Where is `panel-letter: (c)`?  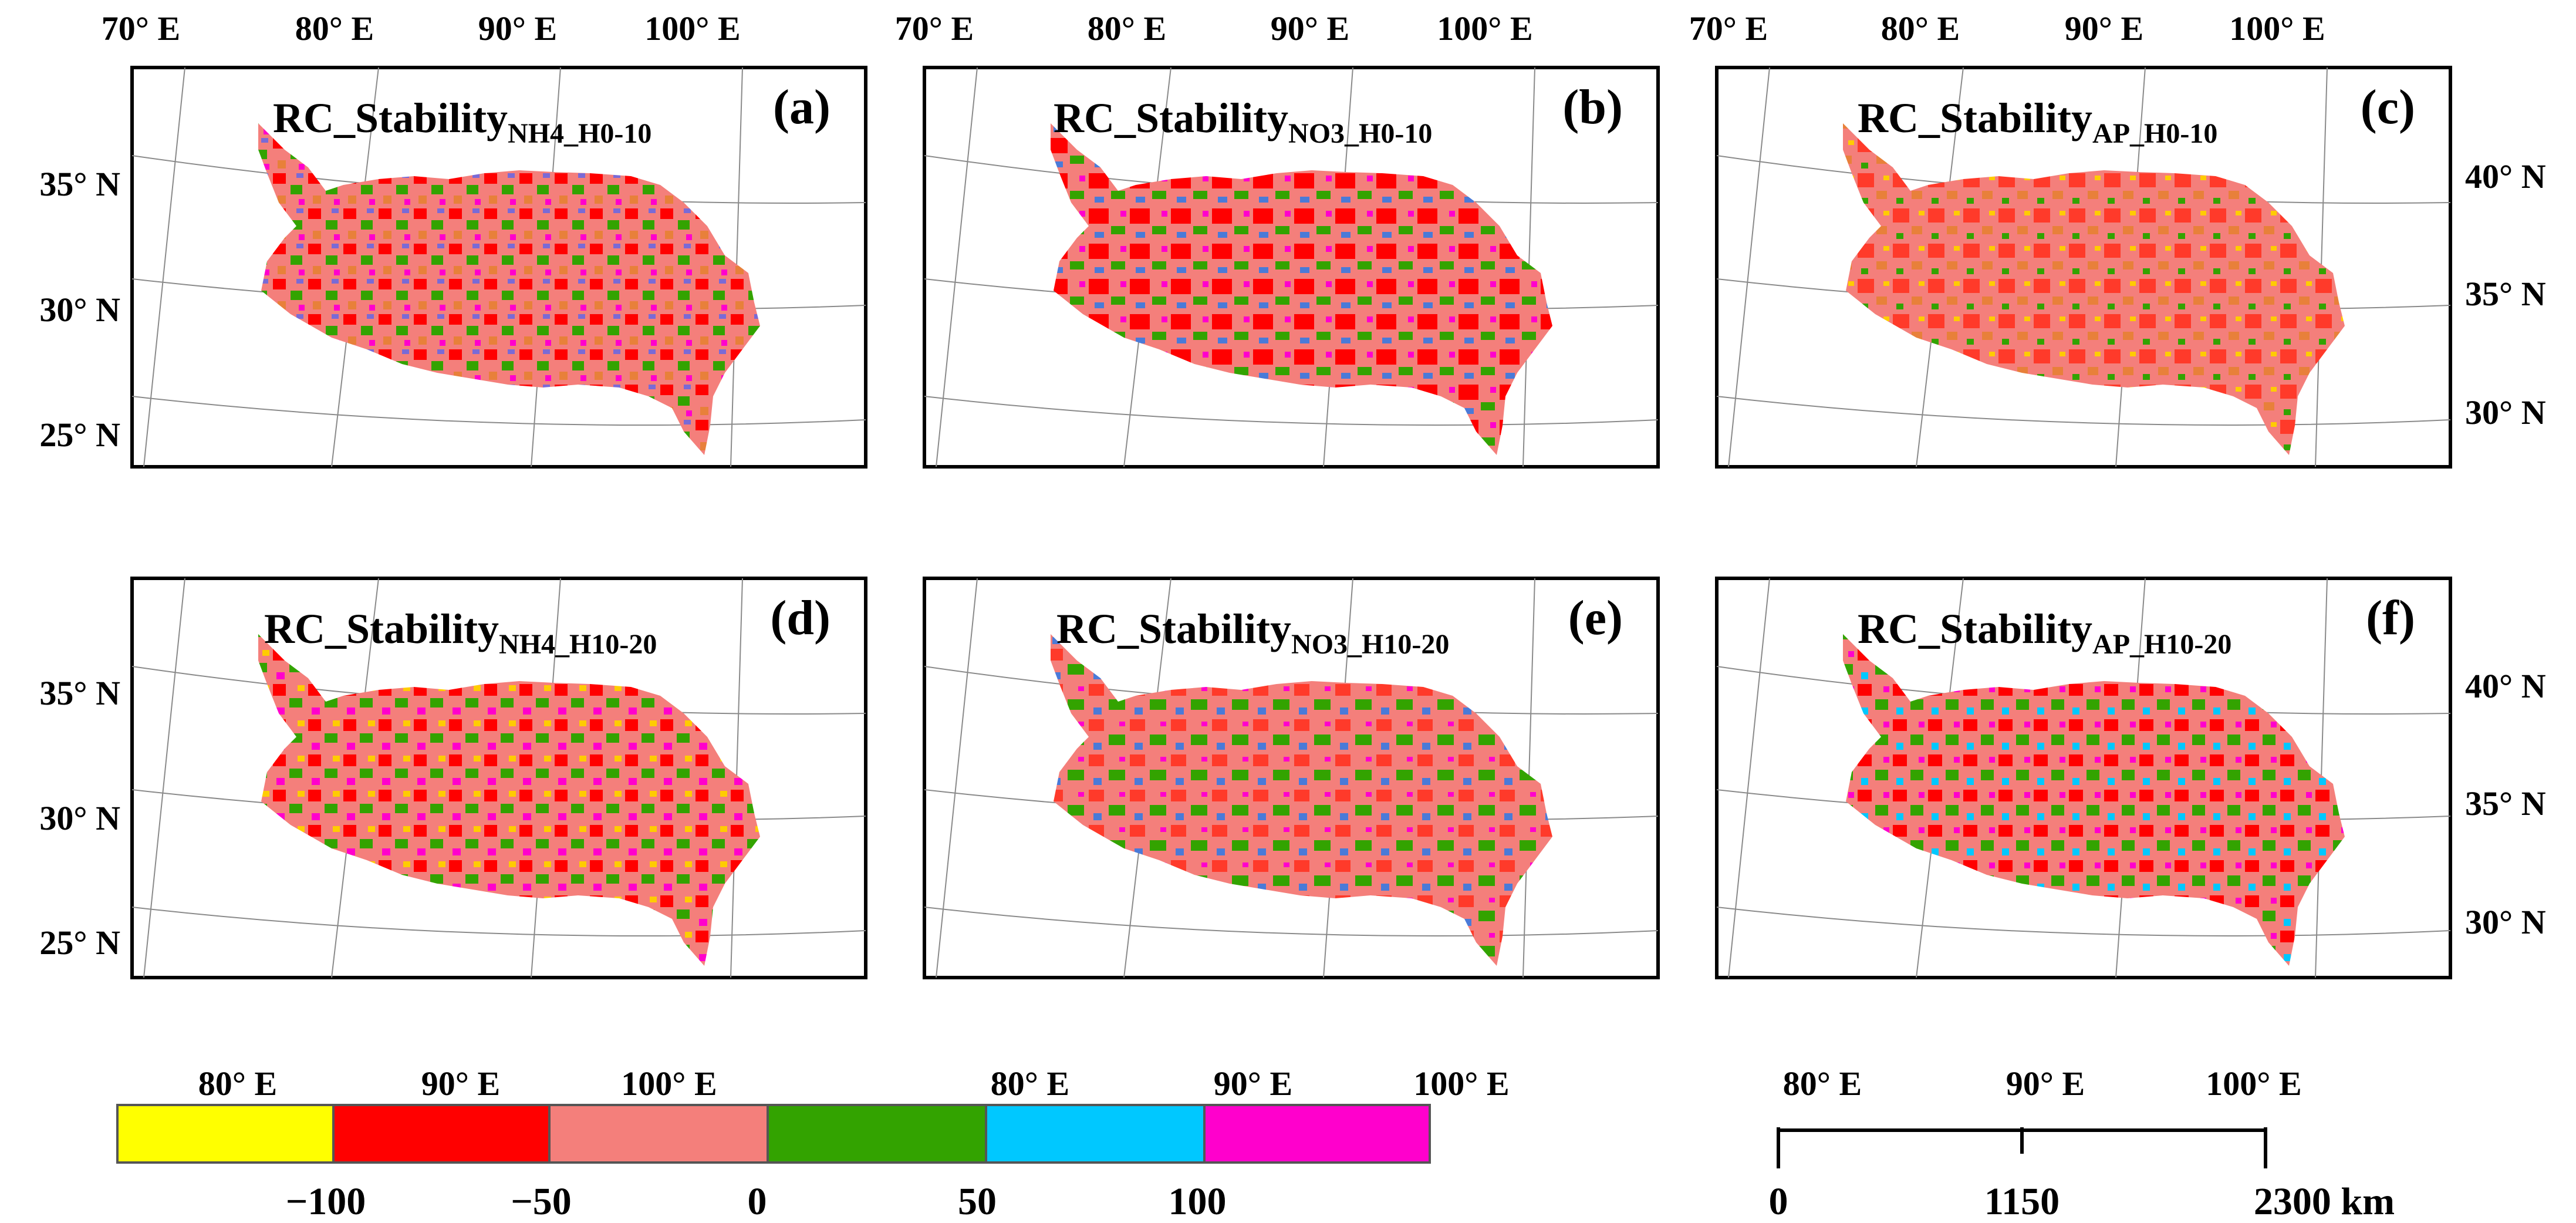
panel-letter: (c) is located at coordinates (2388, 107).